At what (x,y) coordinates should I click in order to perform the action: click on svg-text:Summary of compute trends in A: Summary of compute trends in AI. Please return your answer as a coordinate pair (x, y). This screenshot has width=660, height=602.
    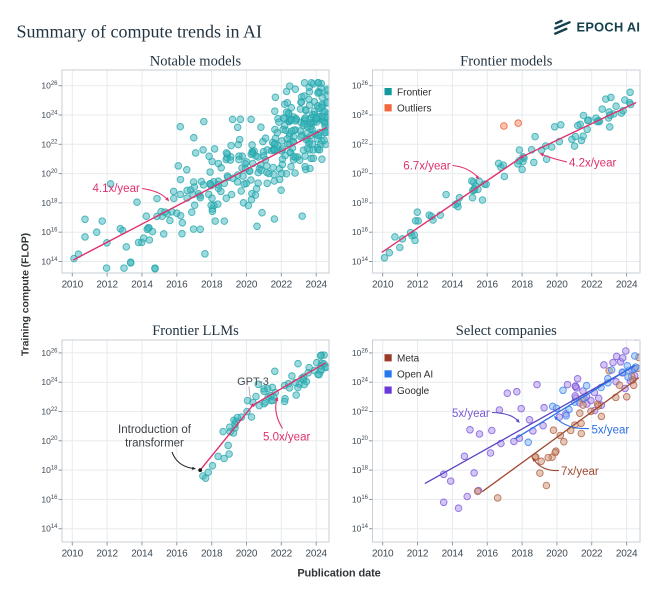
    Looking at the image, I should click on (139, 32).